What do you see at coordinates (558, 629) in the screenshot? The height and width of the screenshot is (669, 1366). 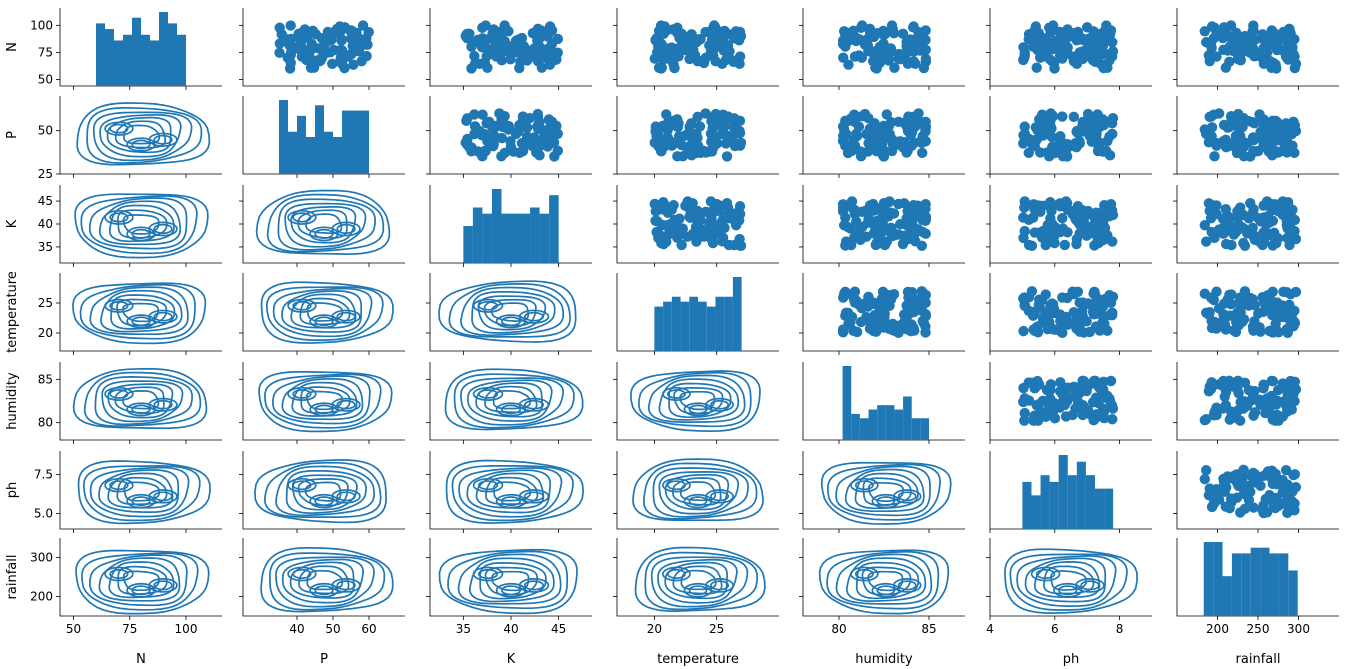 I see `x-tick-label: 45` at bounding box center [558, 629].